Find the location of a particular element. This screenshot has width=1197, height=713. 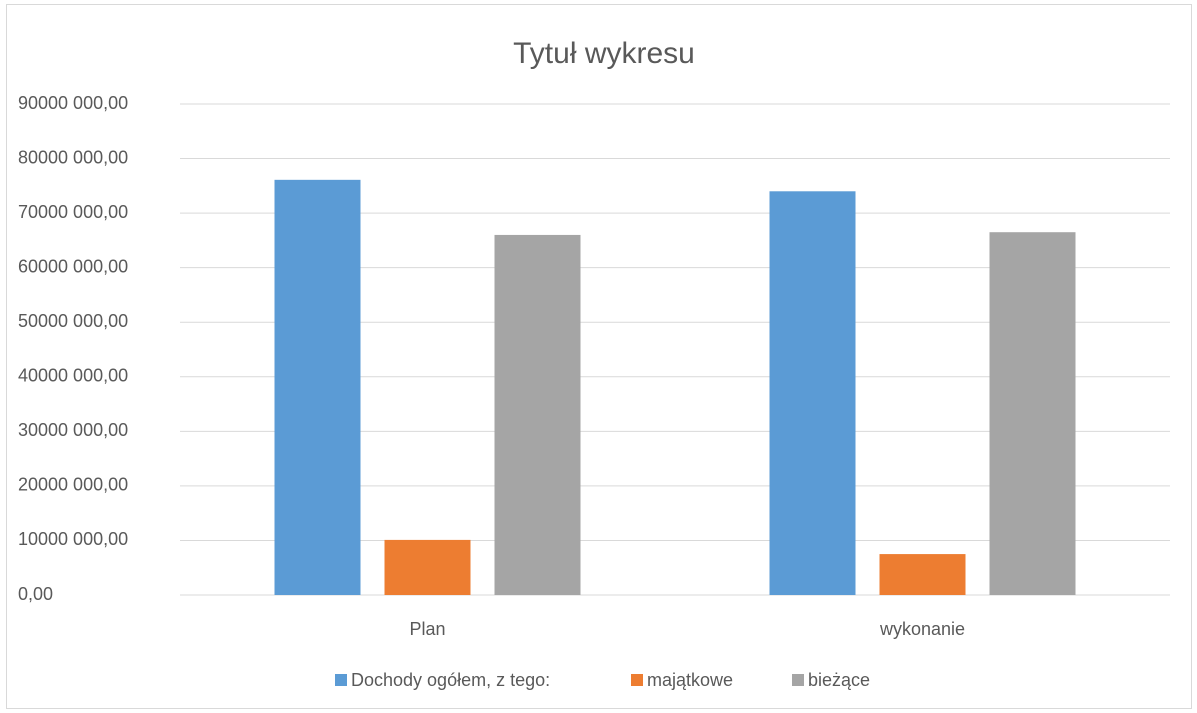

y-tick-label: 0,00 is located at coordinates (35, 594).